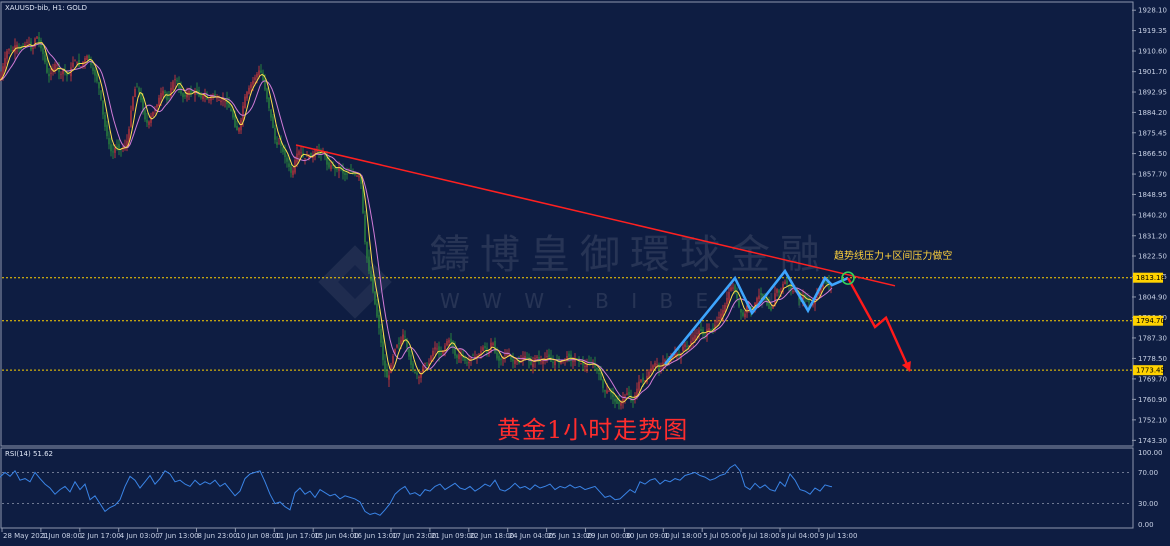  I want to click on price-tick-label: 1831.20, so click(1152, 236).